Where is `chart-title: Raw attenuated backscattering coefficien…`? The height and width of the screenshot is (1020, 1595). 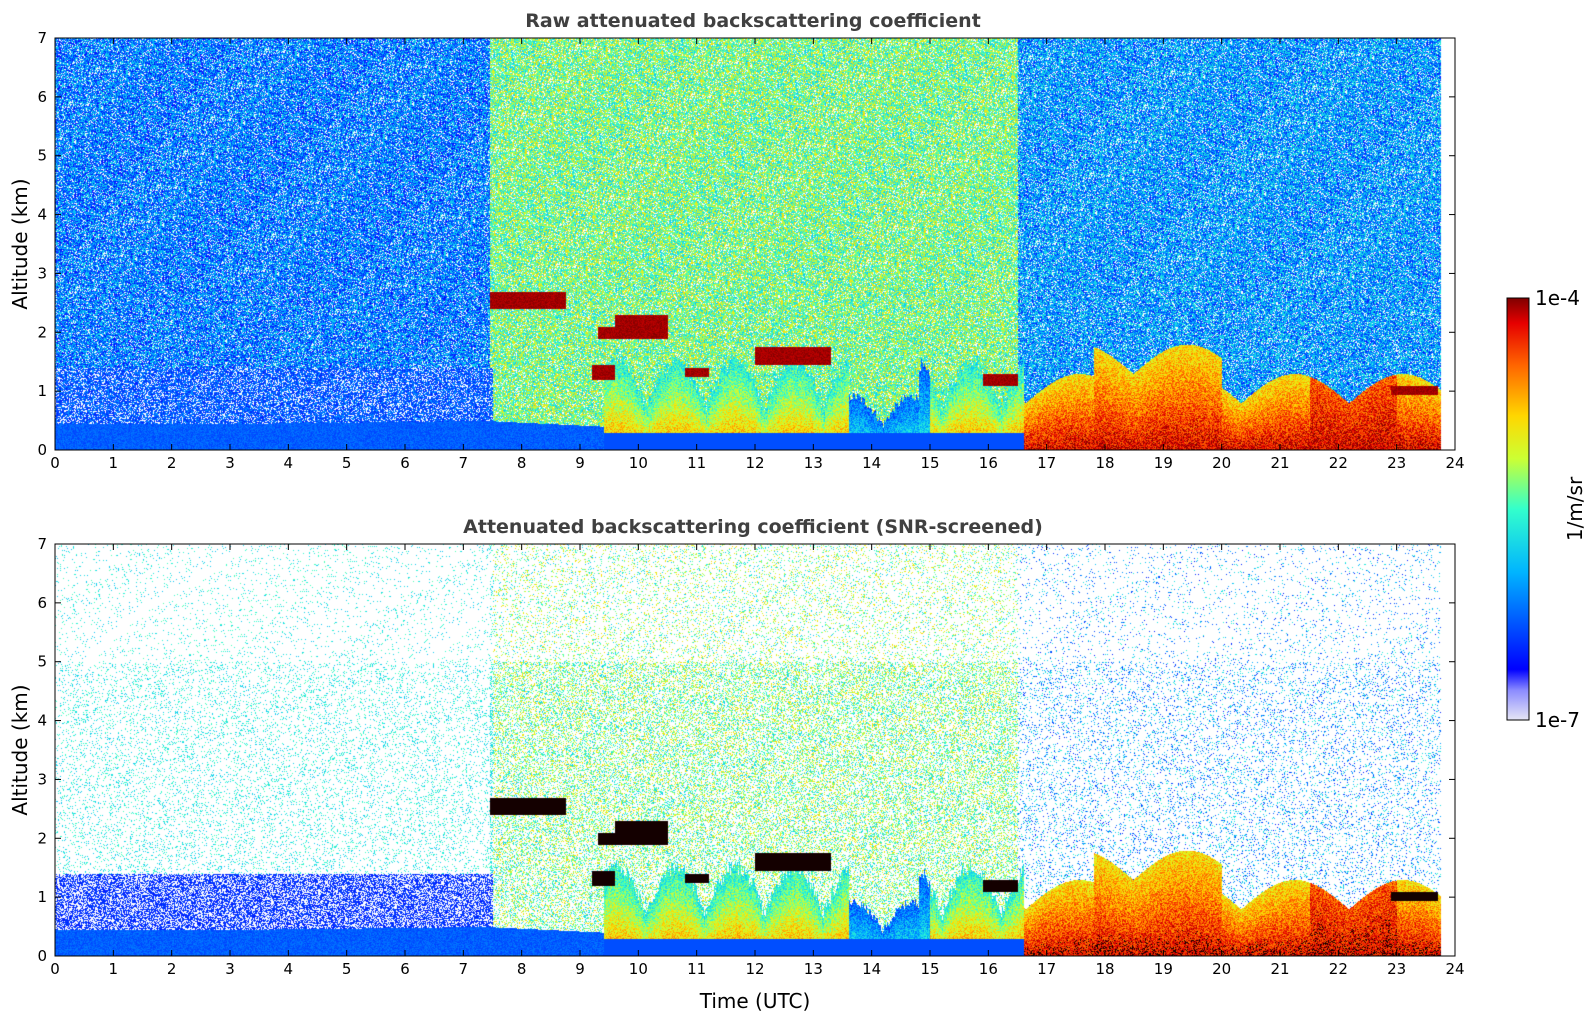
chart-title: Raw attenuated backscattering coefficien… is located at coordinates (753, 21).